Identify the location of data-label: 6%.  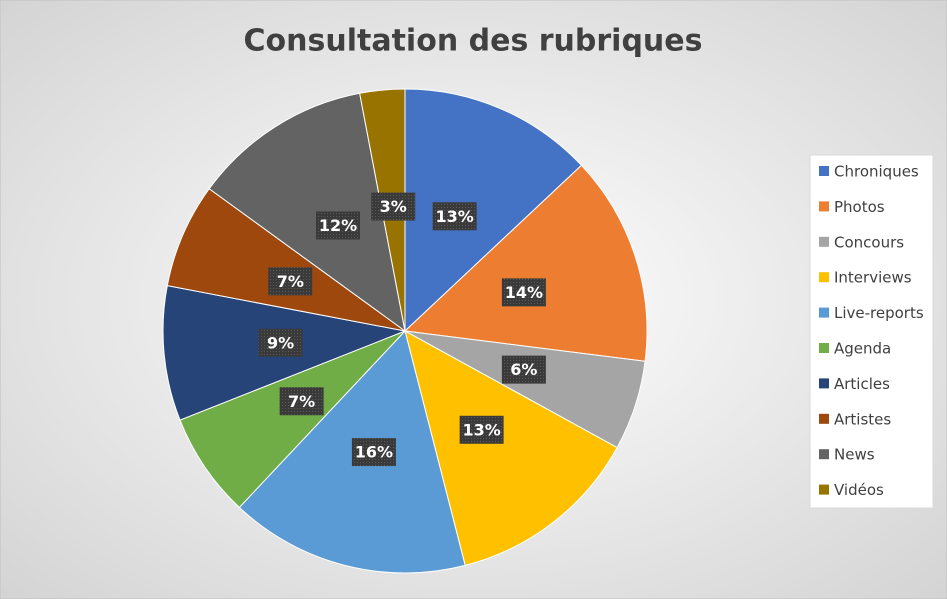
(523, 369).